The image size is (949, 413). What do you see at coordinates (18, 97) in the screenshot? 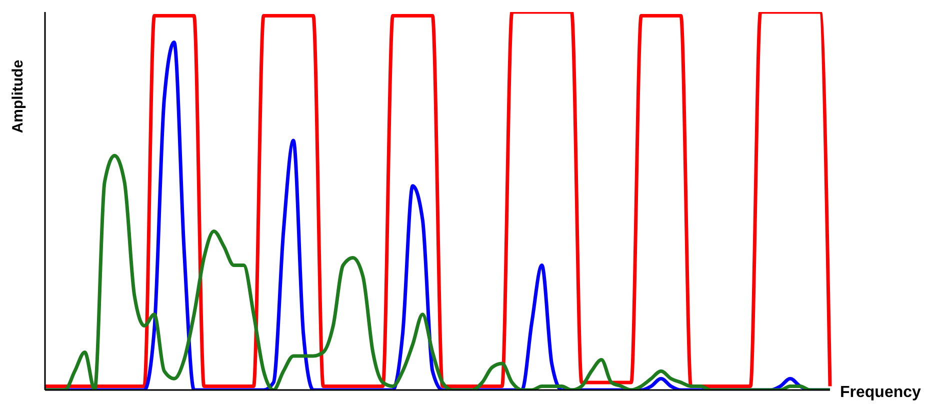
I see `y-axis-title: Amplitude` at bounding box center [18, 97].